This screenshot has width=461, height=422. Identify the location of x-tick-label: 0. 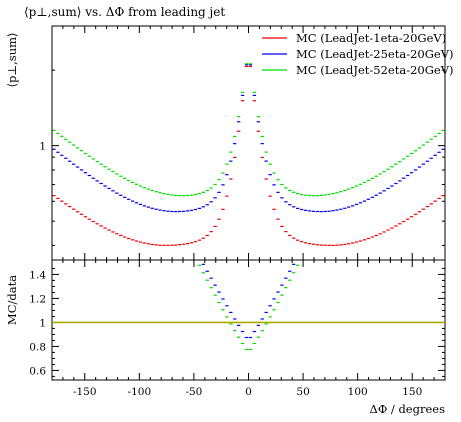
(248, 392).